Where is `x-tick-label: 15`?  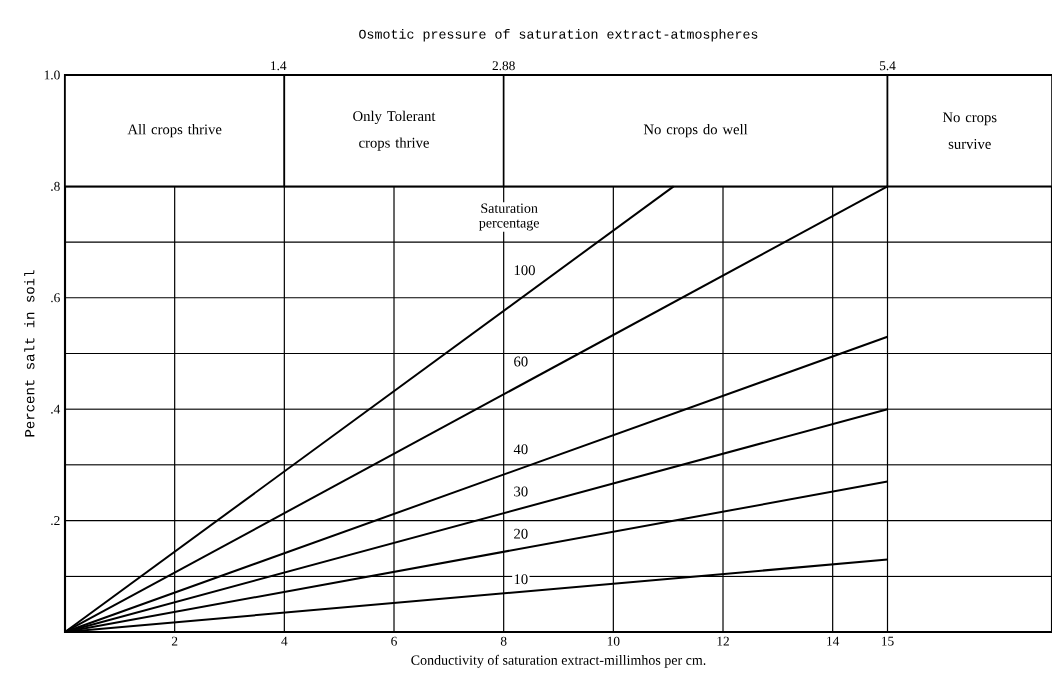 x-tick-label: 15 is located at coordinates (888, 641).